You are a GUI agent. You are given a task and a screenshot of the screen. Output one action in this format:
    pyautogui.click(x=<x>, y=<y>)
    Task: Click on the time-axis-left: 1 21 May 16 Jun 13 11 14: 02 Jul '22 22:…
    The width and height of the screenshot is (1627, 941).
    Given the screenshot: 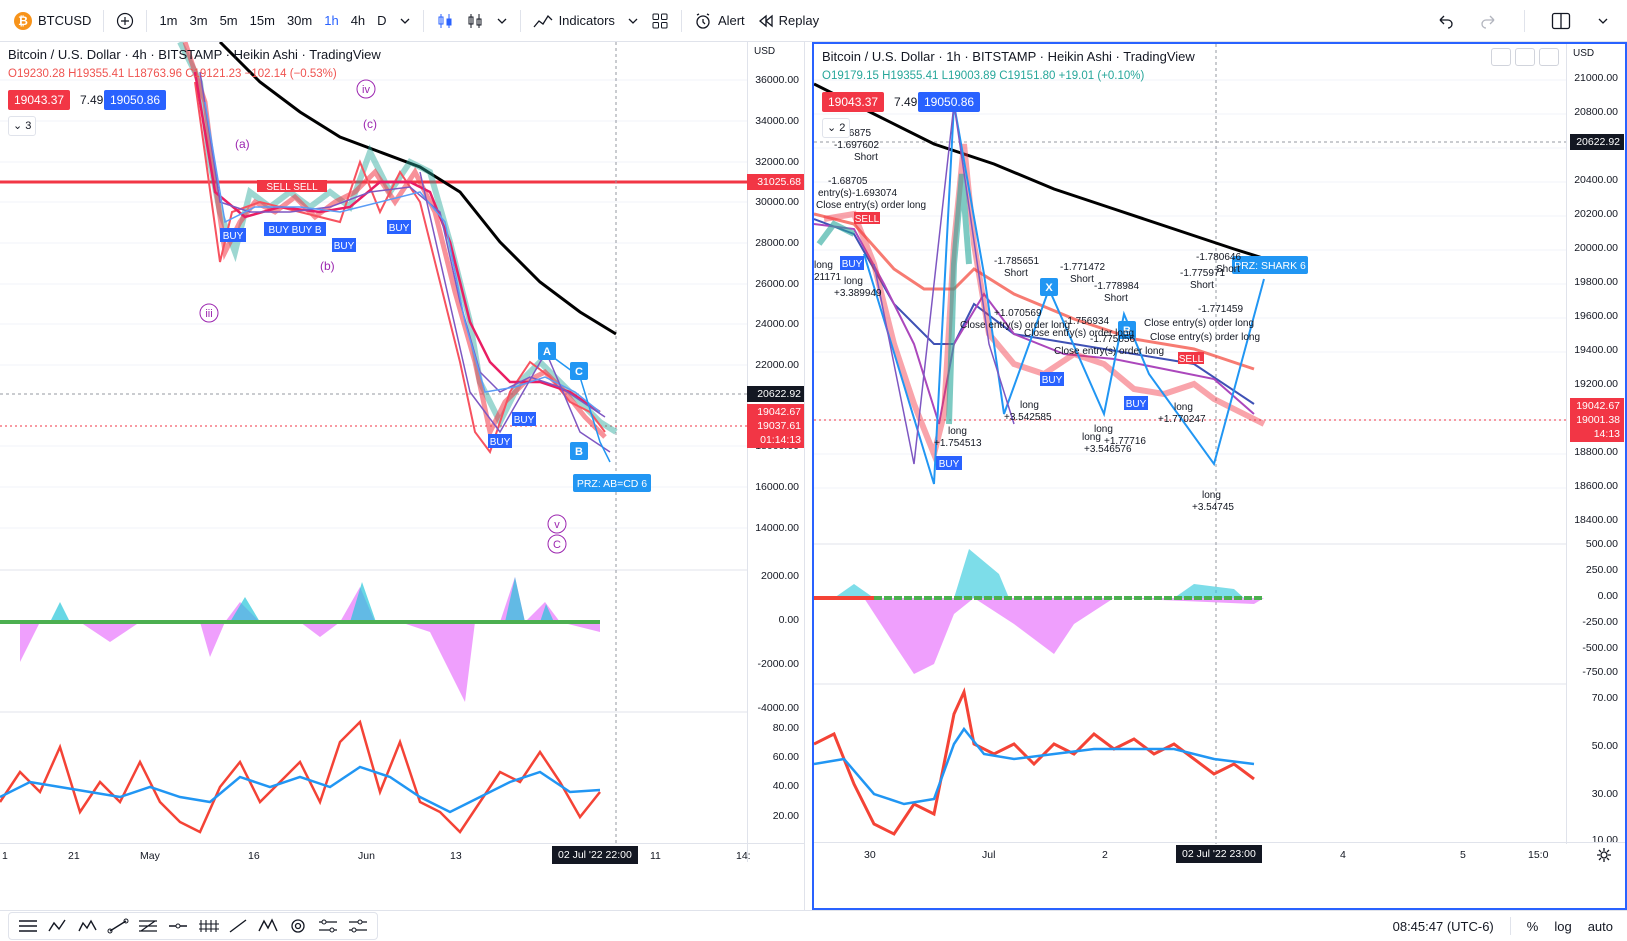 What is the action you would take?
    pyautogui.click(x=402, y=855)
    